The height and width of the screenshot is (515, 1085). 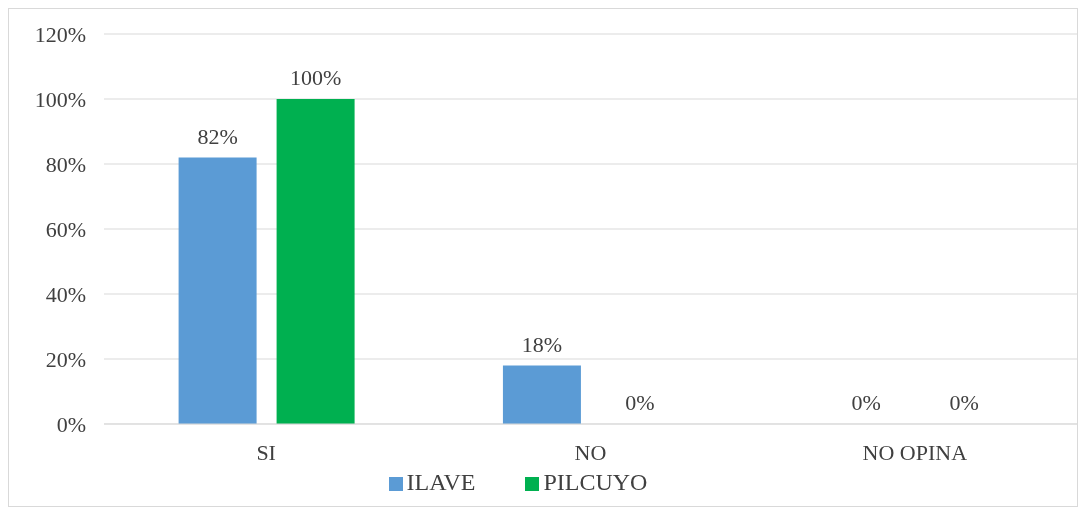 What do you see at coordinates (71, 424) in the screenshot?
I see `y-tick-label: 0%` at bounding box center [71, 424].